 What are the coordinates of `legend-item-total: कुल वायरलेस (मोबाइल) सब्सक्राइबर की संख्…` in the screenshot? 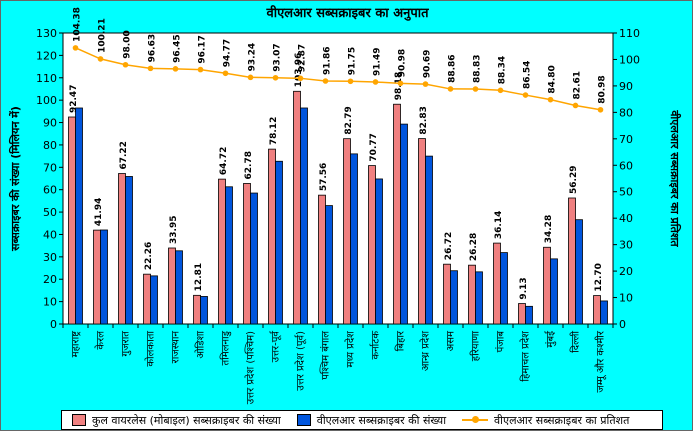 It's located at (176, 420).